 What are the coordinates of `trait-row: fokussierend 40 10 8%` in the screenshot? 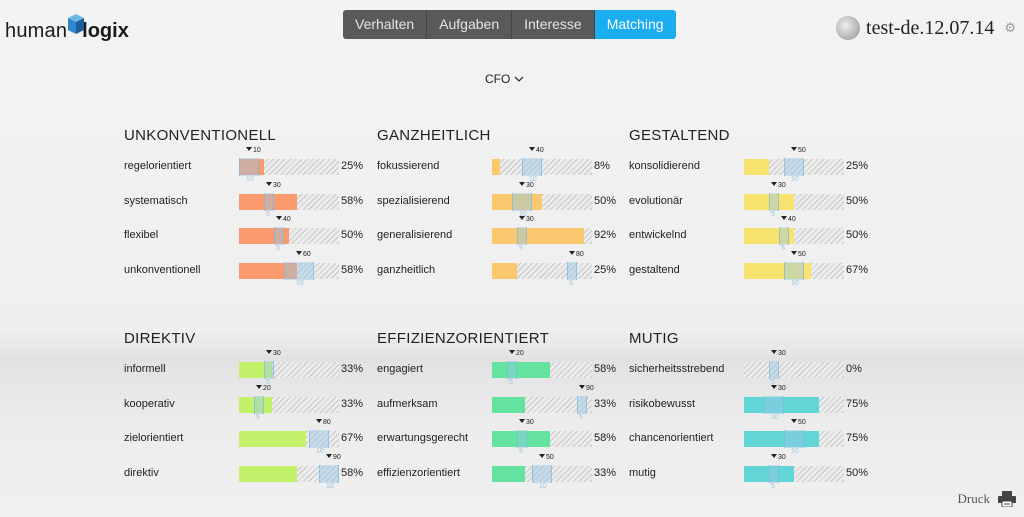 It's located at (502, 165).